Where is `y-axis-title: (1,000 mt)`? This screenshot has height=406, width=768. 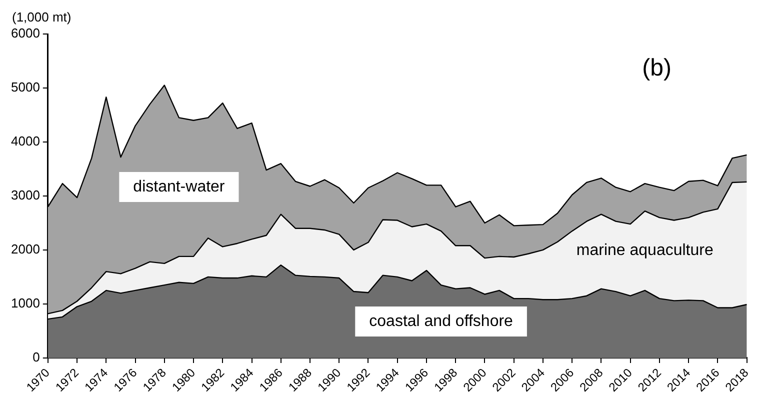
y-axis-title: (1,000 mt) is located at coordinates (42, 17).